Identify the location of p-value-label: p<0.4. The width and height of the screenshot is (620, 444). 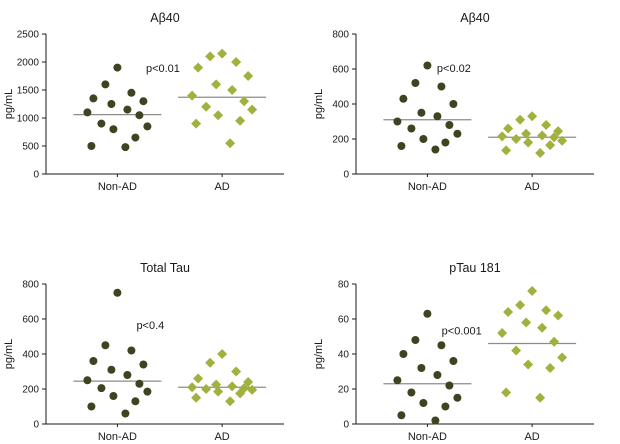
(150, 326).